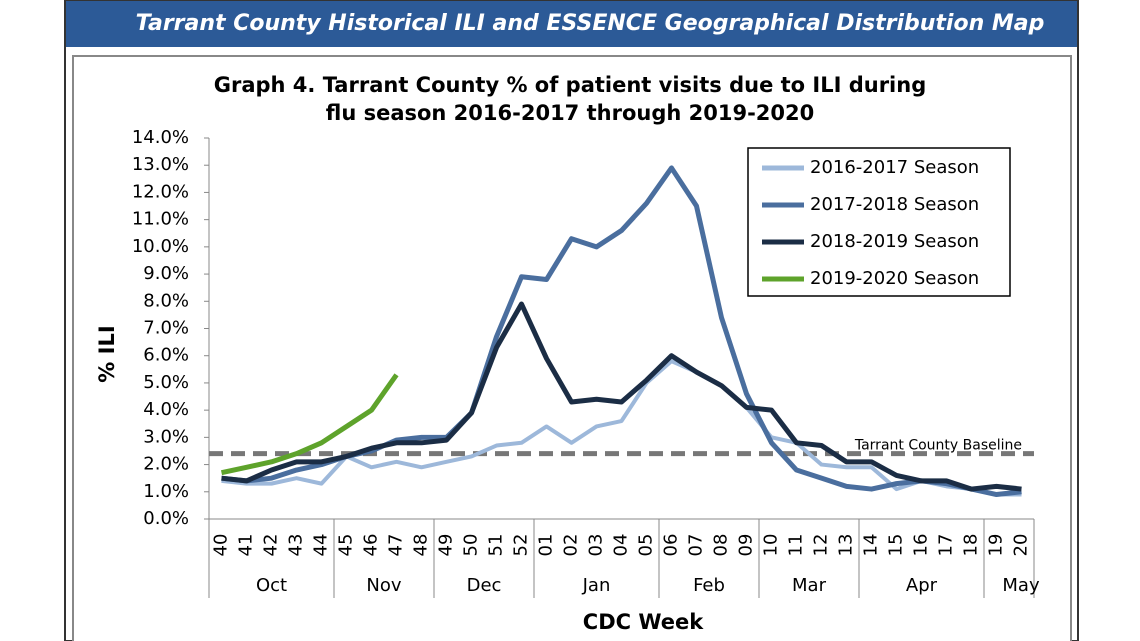  Describe the element at coordinates (821, 545) in the screenshot. I see `x-tick-label: 12` at that location.